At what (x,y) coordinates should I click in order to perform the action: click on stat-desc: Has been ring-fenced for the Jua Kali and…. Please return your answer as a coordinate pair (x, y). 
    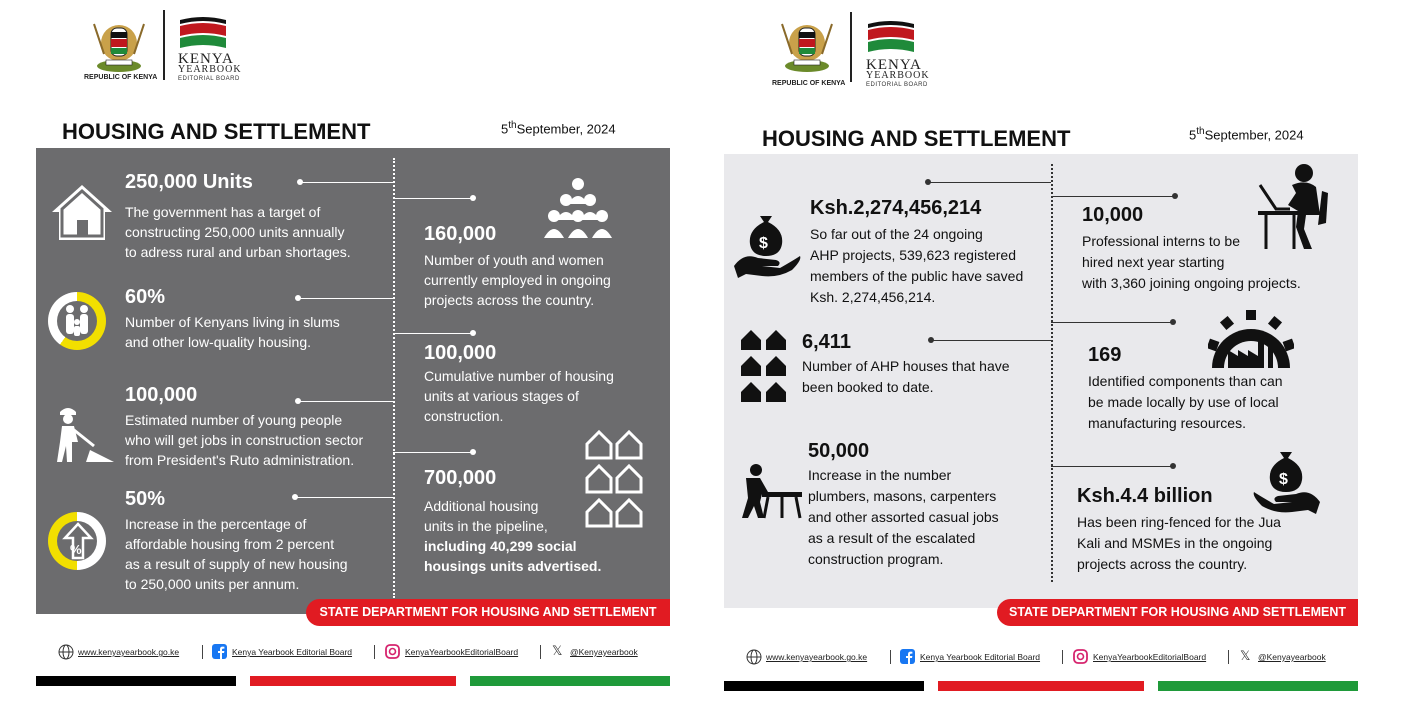
    Looking at the image, I should click on (1179, 543).